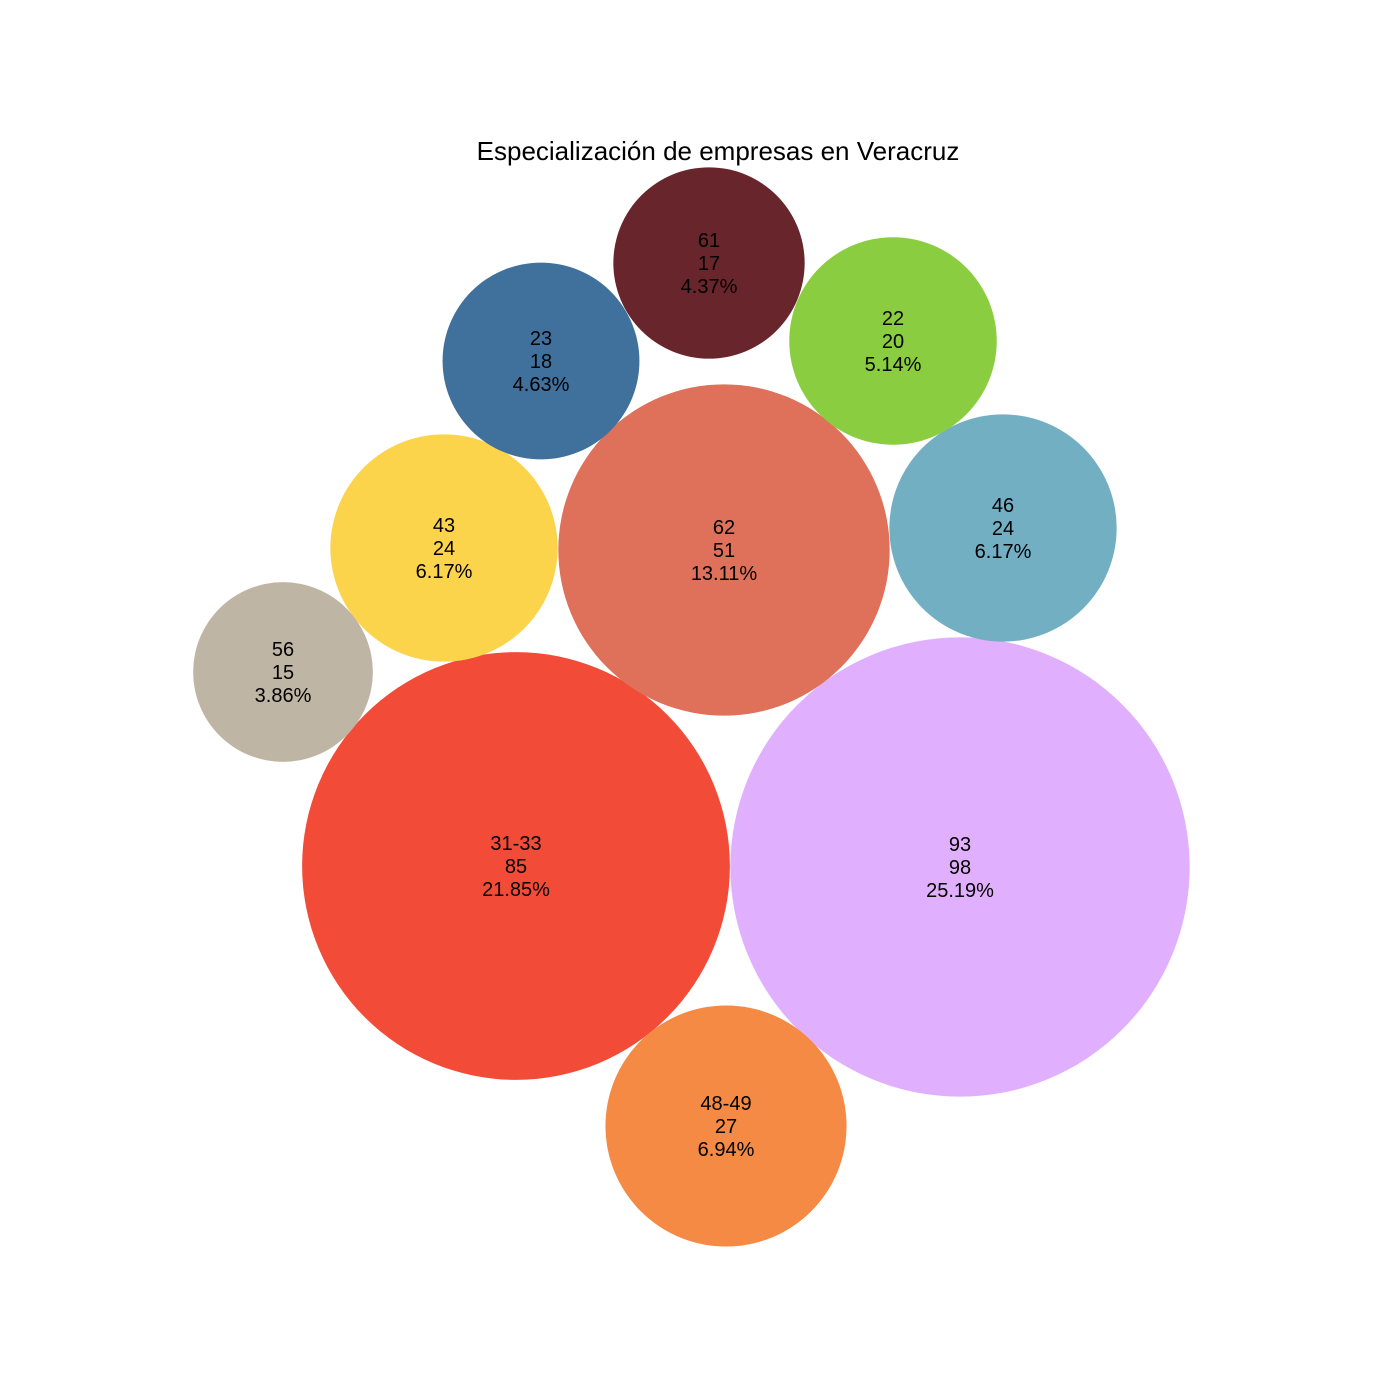 The image size is (1400, 1400). I want to click on bubble-count-label: 85, so click(516, 867).